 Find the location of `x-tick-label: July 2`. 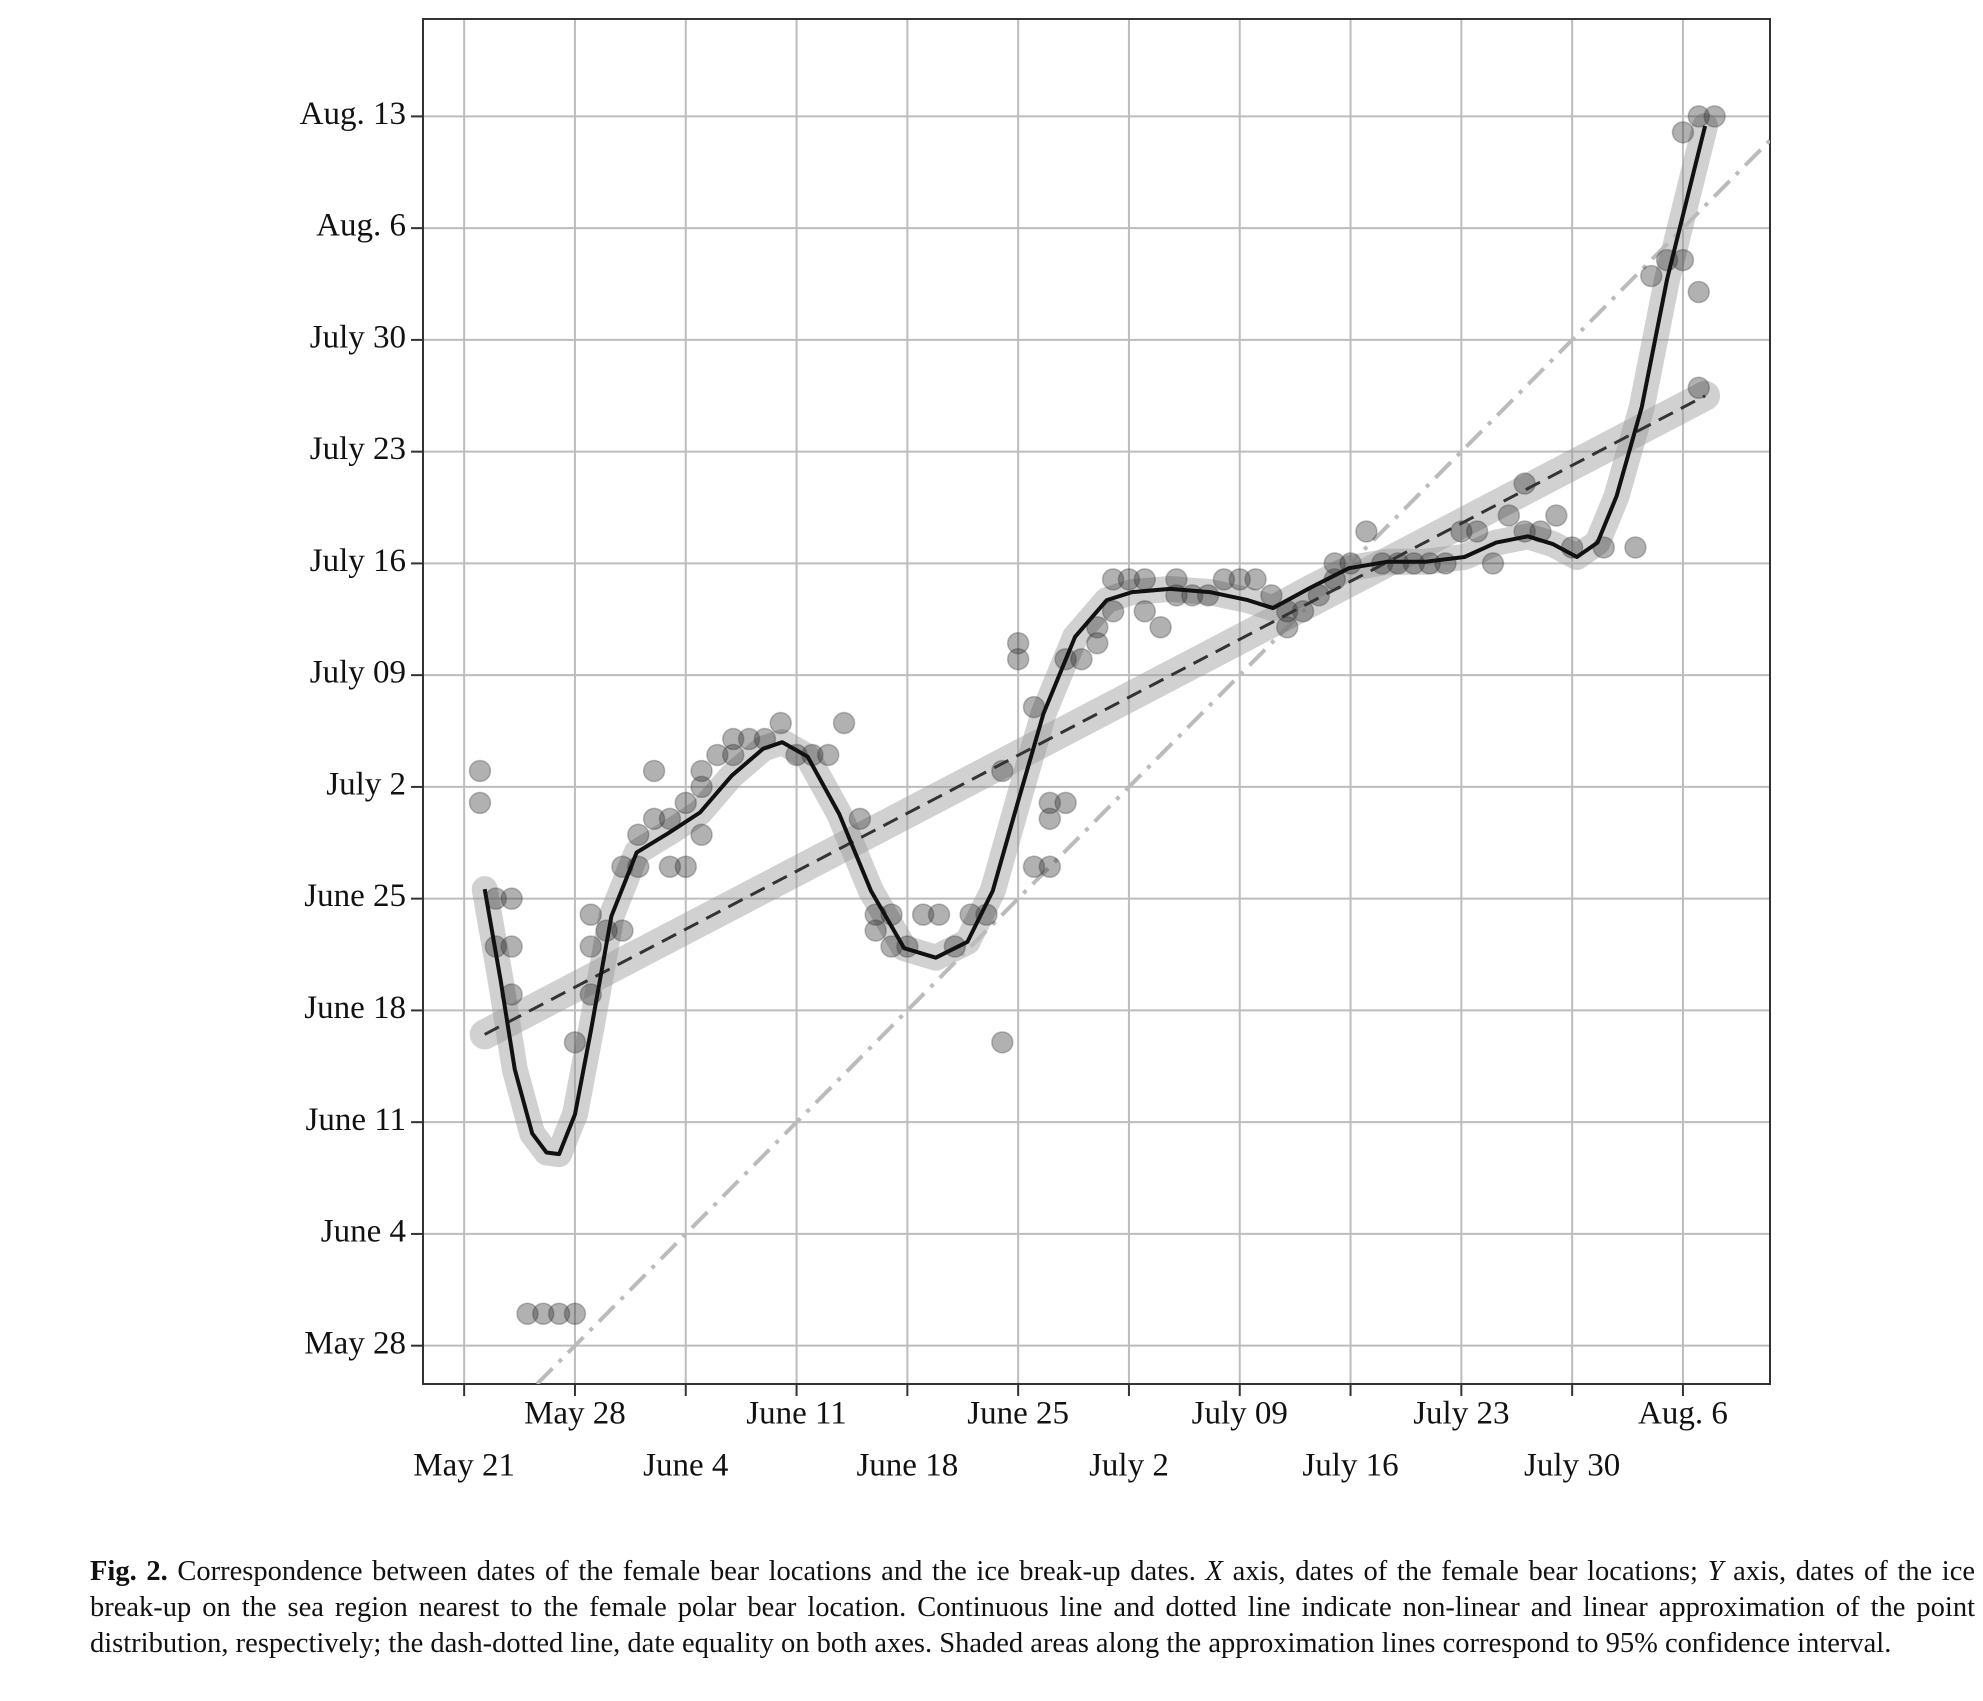

x-tick-label: July 2 is located at coordinates (1129, 1466).